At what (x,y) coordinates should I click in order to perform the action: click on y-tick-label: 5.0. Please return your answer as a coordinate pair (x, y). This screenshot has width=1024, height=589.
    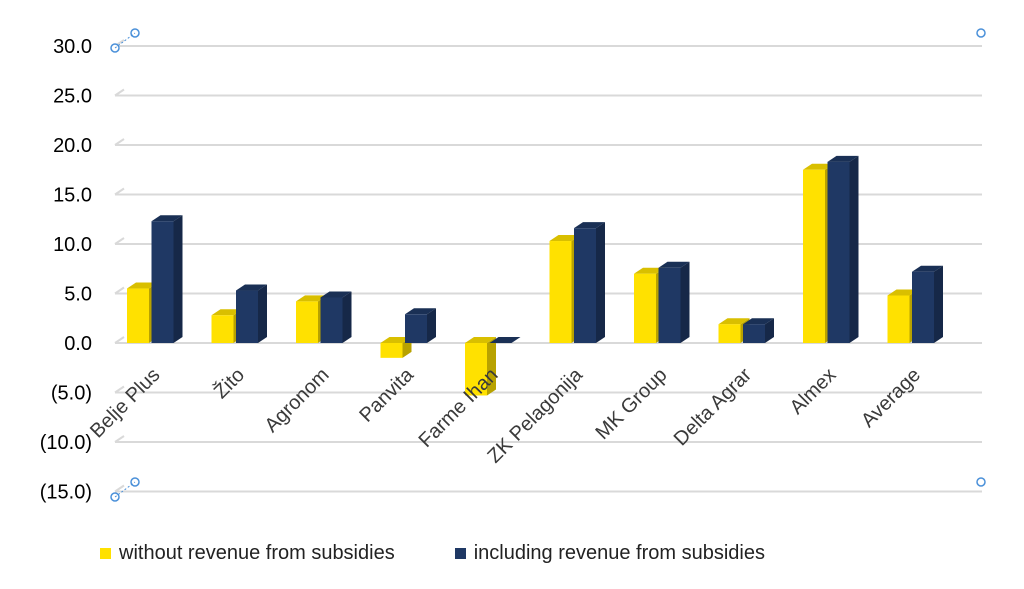
    Looking at the image, I should click on (78, 295).